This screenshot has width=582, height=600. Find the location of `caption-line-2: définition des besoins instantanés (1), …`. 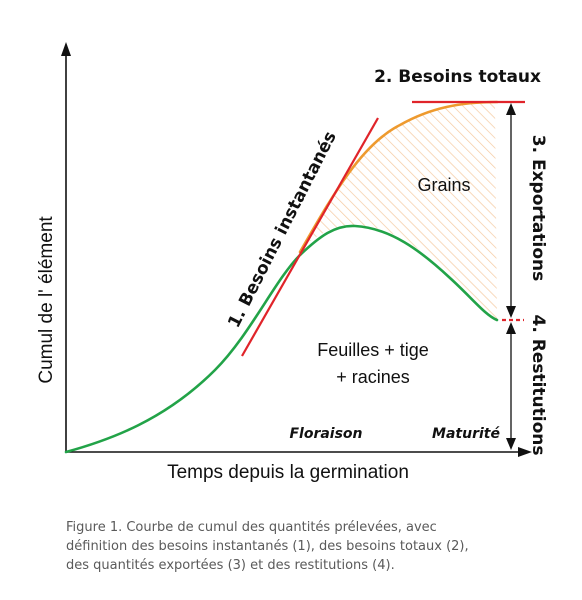

caption-line-2: définition des besoins instantanés (1), … is located at coordinates (267, 546).